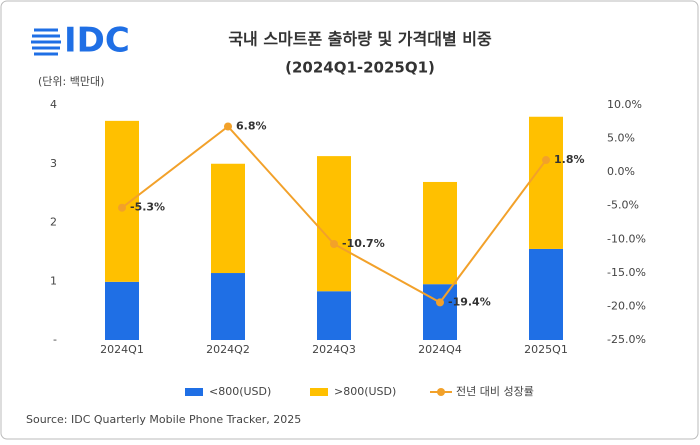  I want to click on legend-label: >800(USD), so click(365, 391).